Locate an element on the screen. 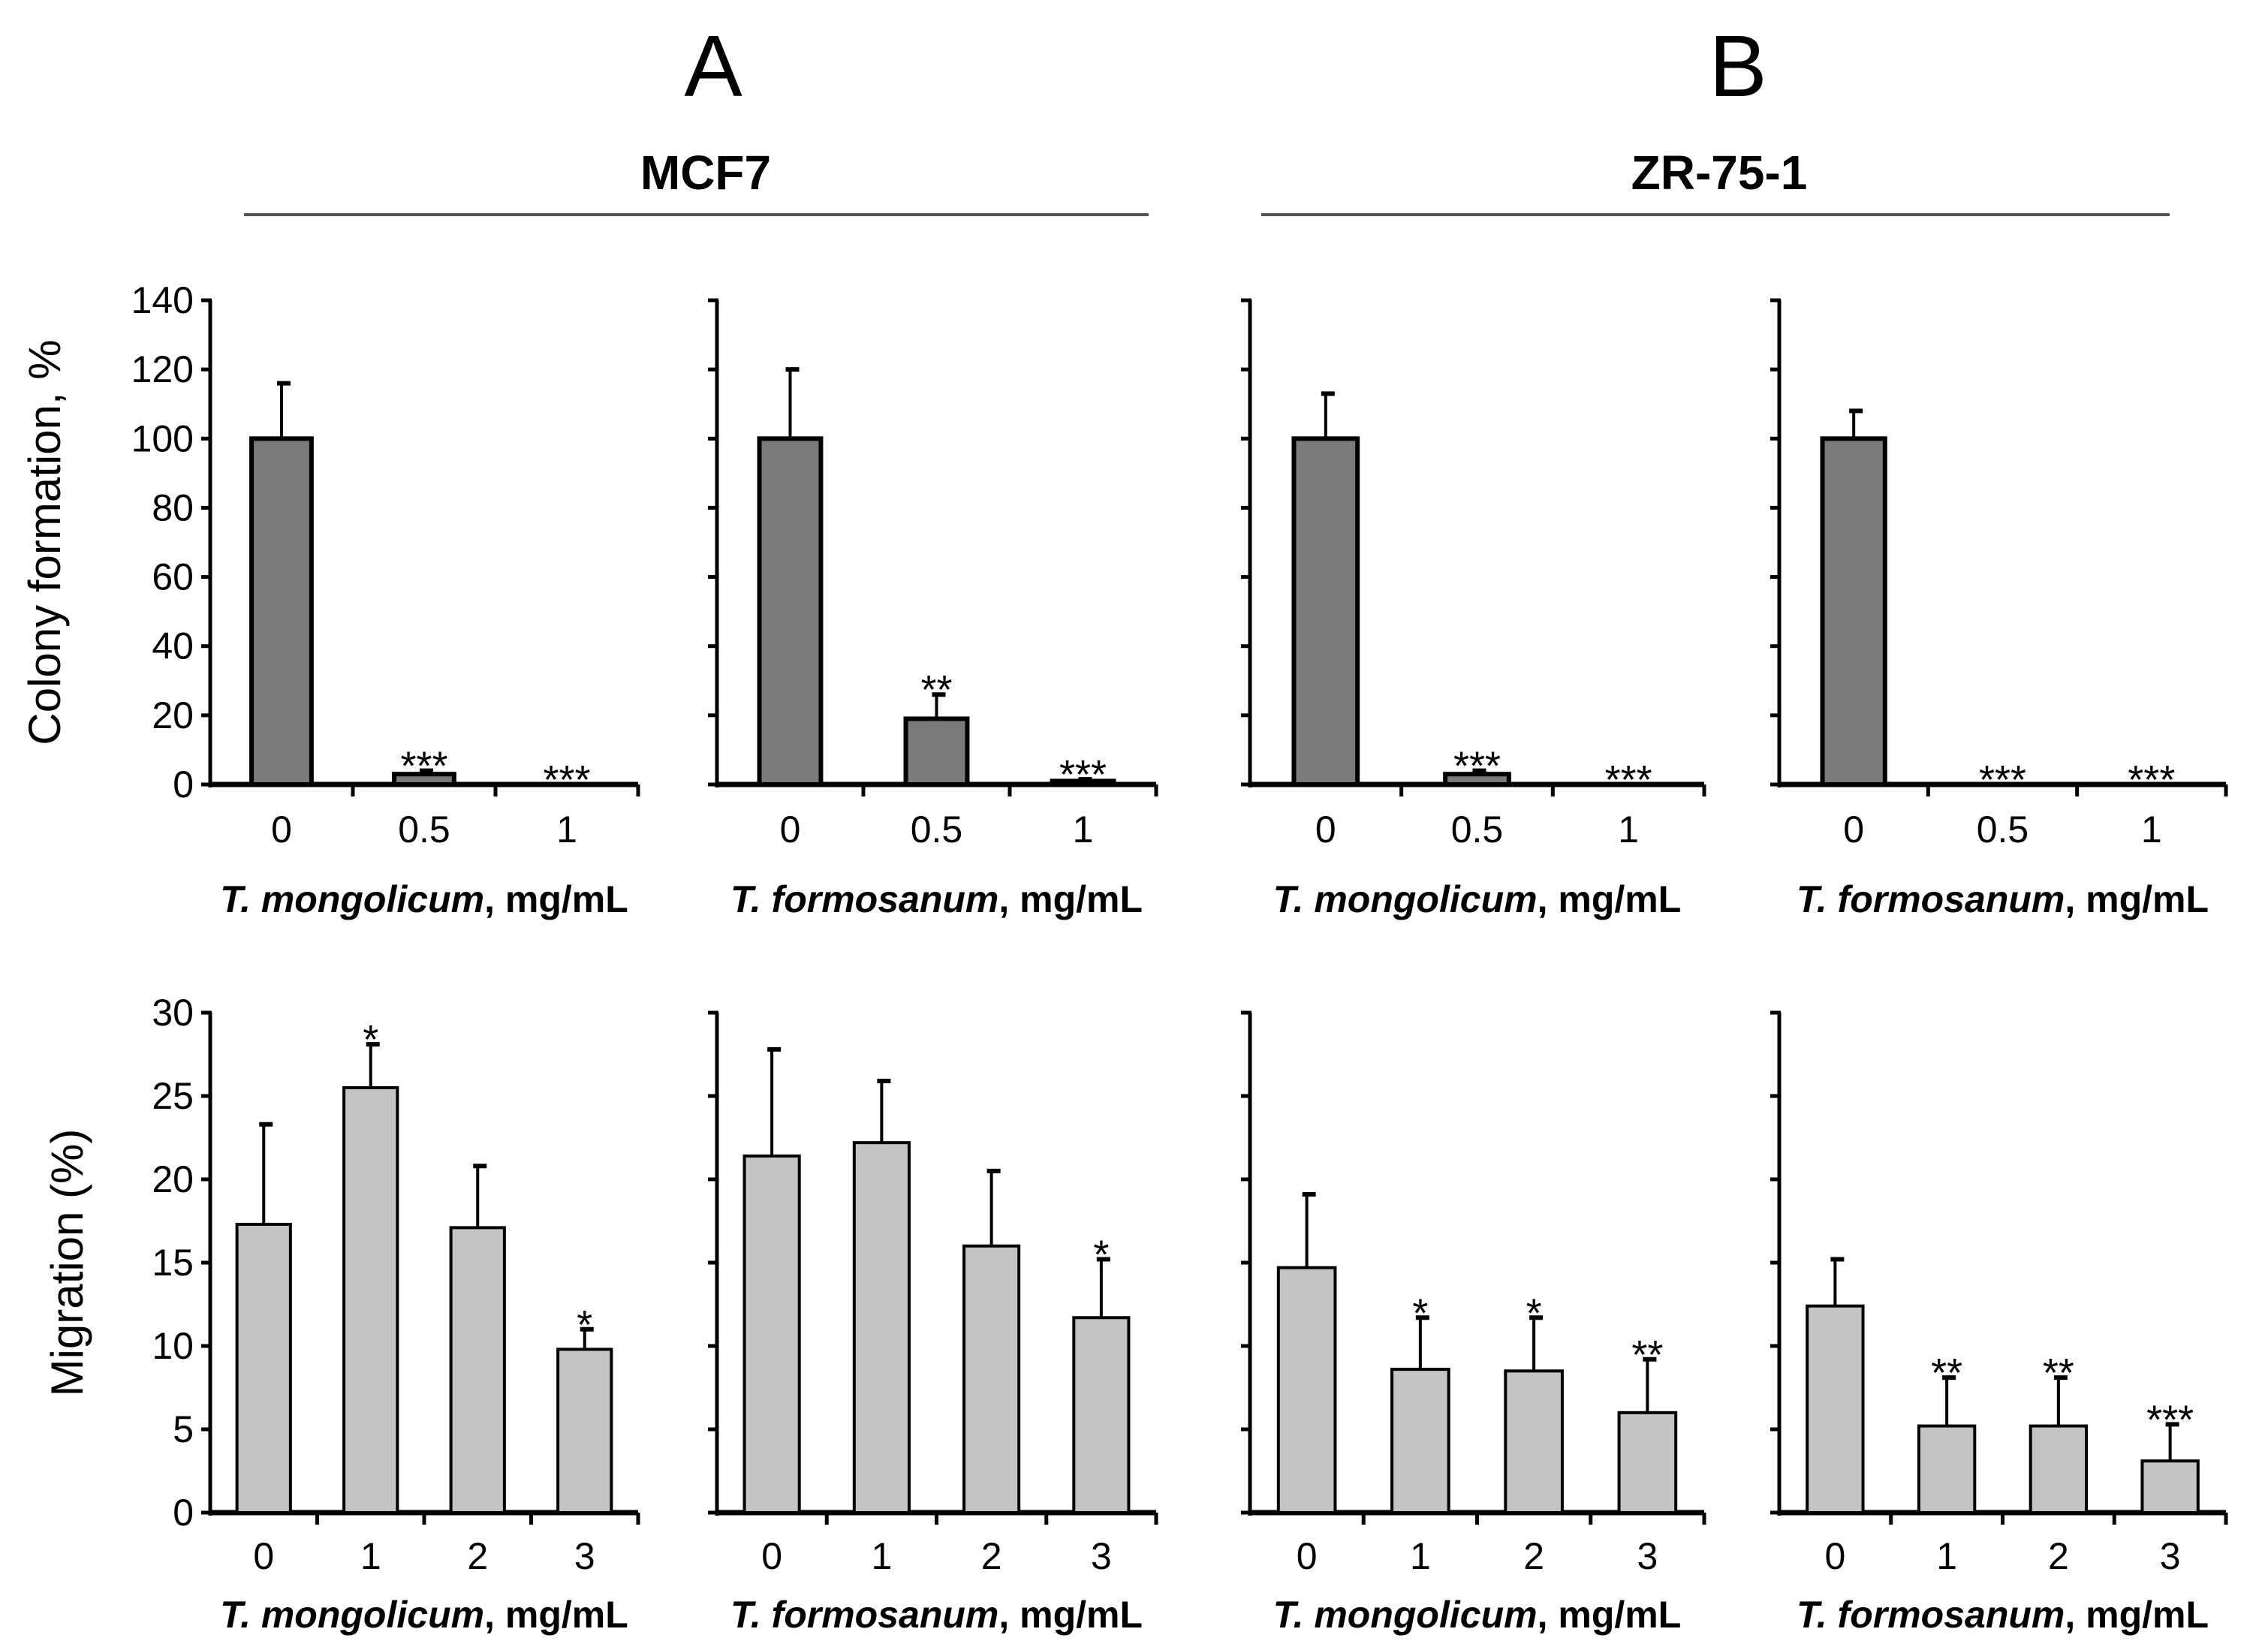 The image size is (2268, 1644). y-tick-label: 120 is located at coordinates (163, 369).